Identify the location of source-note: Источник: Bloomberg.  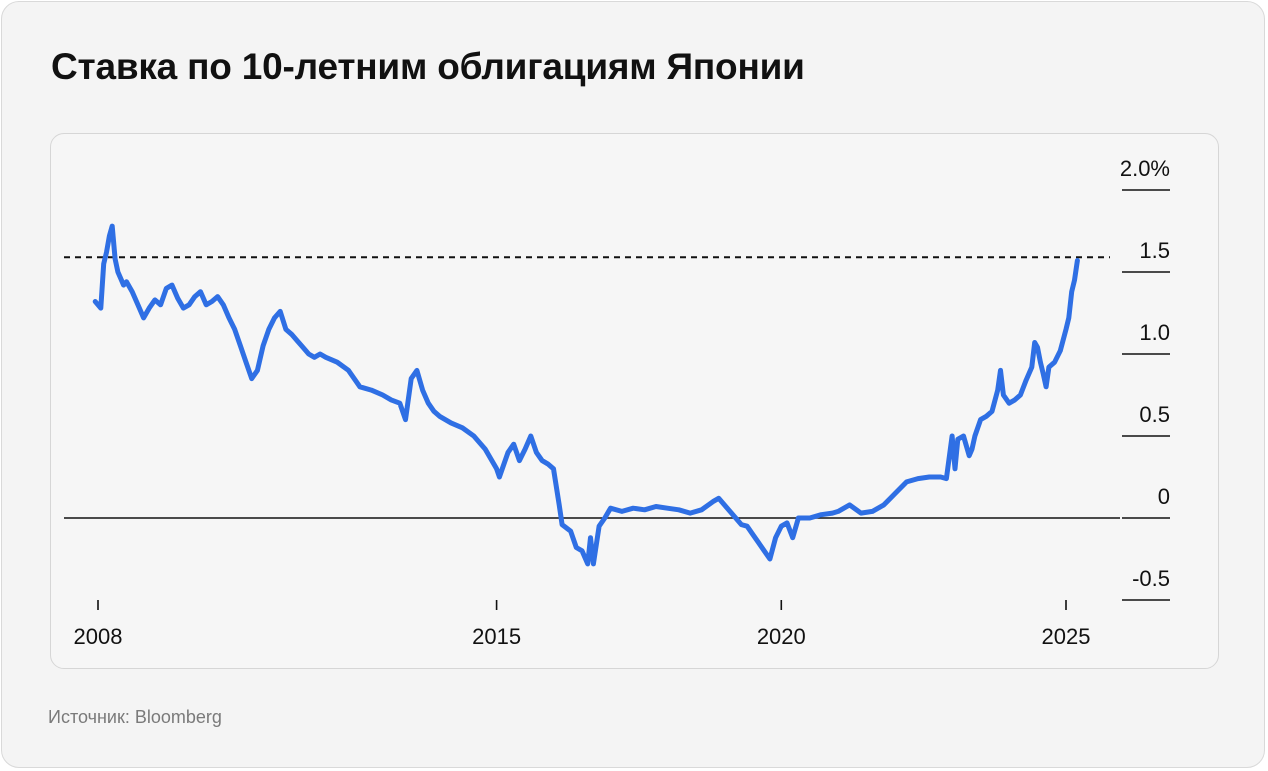
(135, 717).